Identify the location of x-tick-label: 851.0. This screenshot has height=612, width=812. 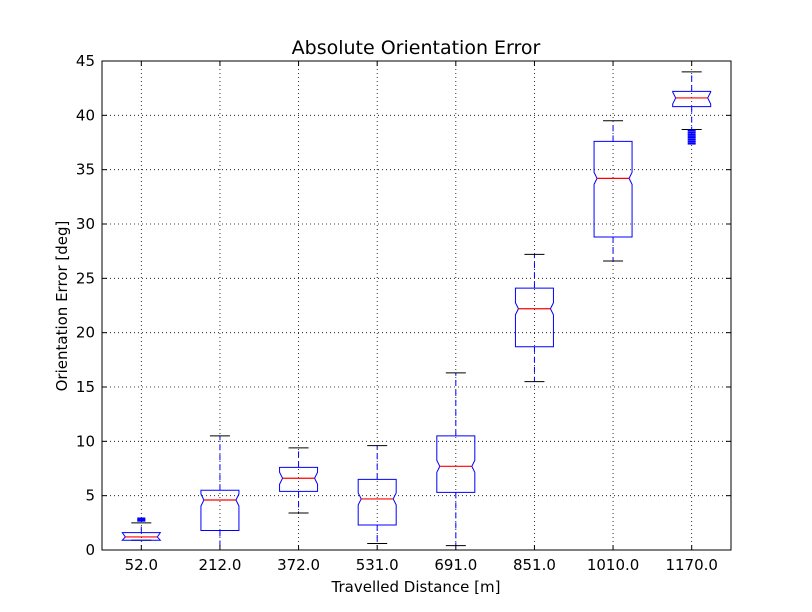
(534, 565).